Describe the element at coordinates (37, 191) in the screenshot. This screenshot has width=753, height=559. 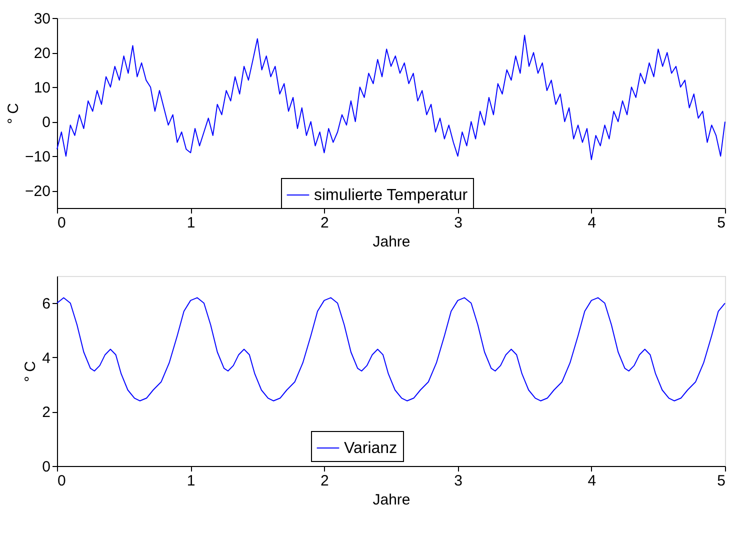
I see `y-tick-label: −20` at that location.